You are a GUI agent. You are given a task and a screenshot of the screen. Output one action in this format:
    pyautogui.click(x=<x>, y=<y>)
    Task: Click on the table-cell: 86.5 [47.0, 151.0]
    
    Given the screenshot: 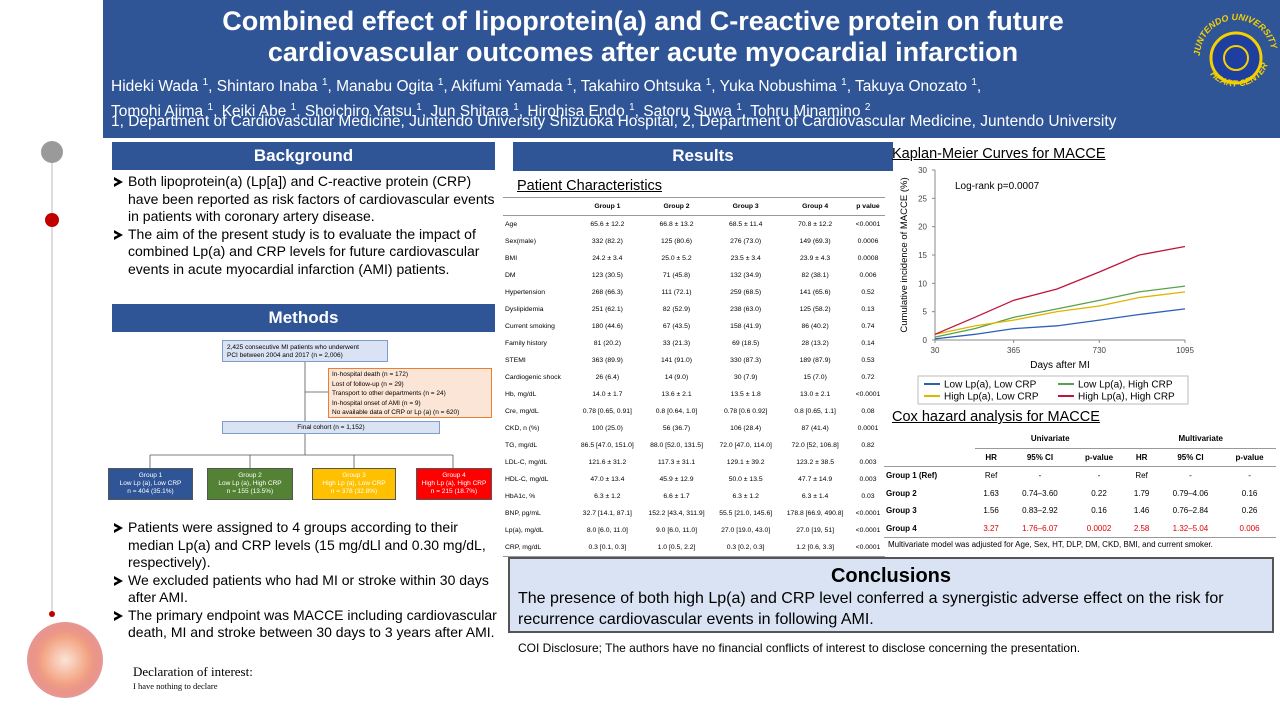 What is the action you would take?
    pyautogui.click(x=607, y=445)
    